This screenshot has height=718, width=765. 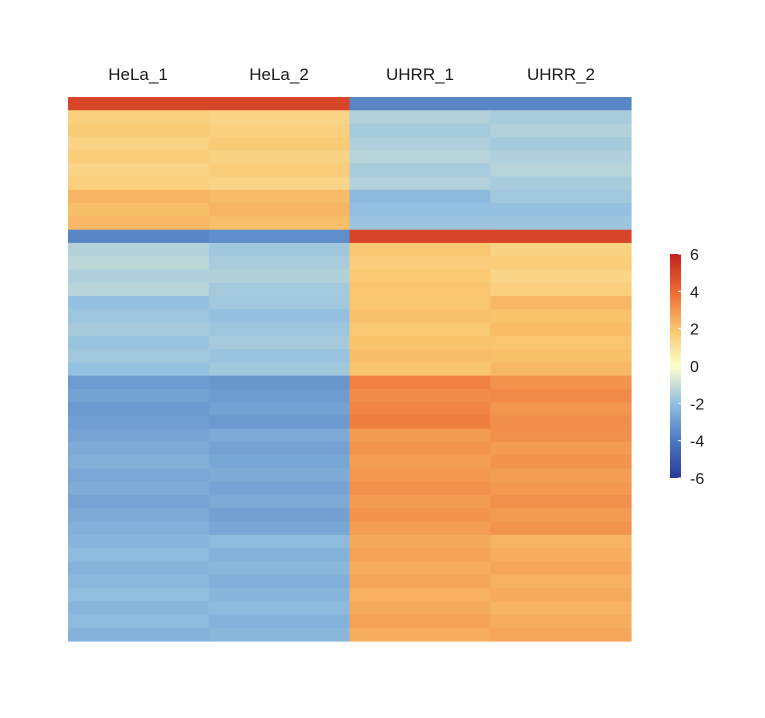 I want to click on column-label-hela-2: HeLa_2, so click(x=279, y=74).